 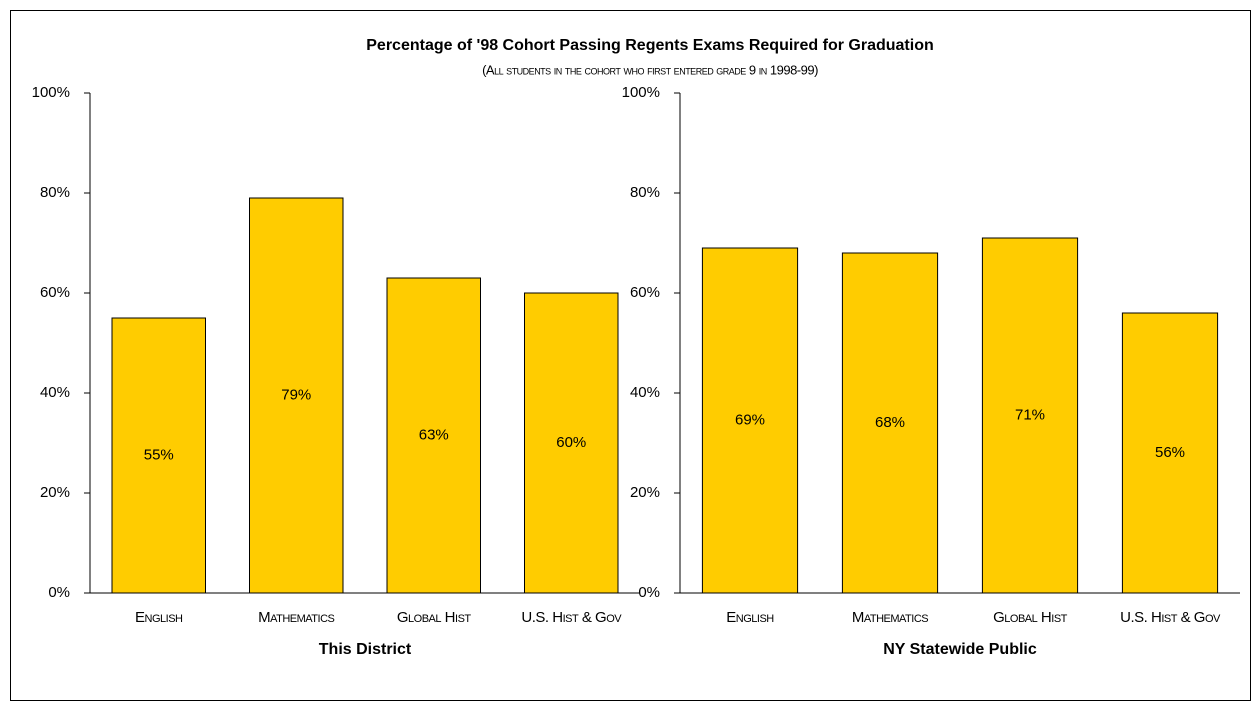 What do you see at coordinates (571, 442) in the screenshot?
I see `value-label: 60%` at bounding box center [571, 442].